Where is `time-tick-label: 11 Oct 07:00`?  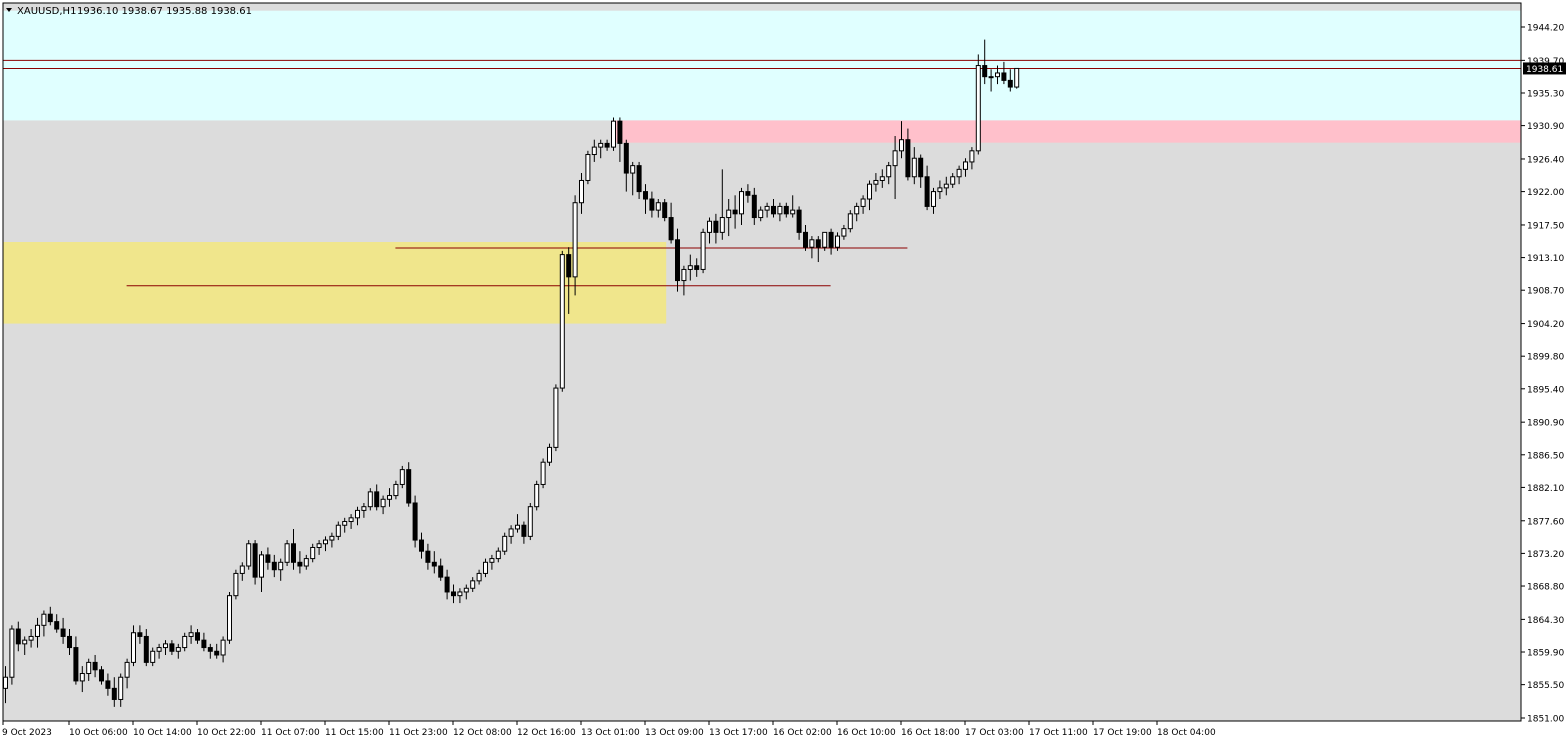 time-tick-label: 11 Oct 07:00 is located at coordinates (290, 733).